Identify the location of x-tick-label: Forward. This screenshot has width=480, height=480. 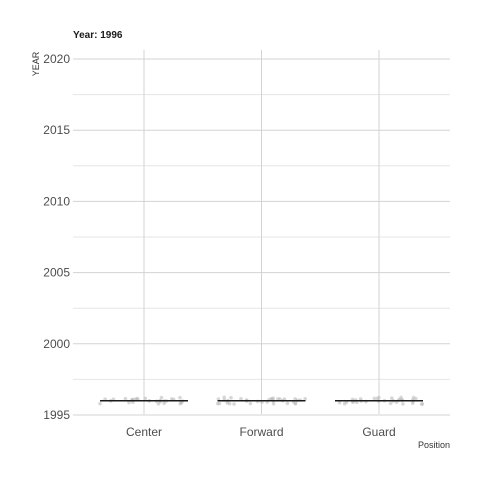
(261, 432).